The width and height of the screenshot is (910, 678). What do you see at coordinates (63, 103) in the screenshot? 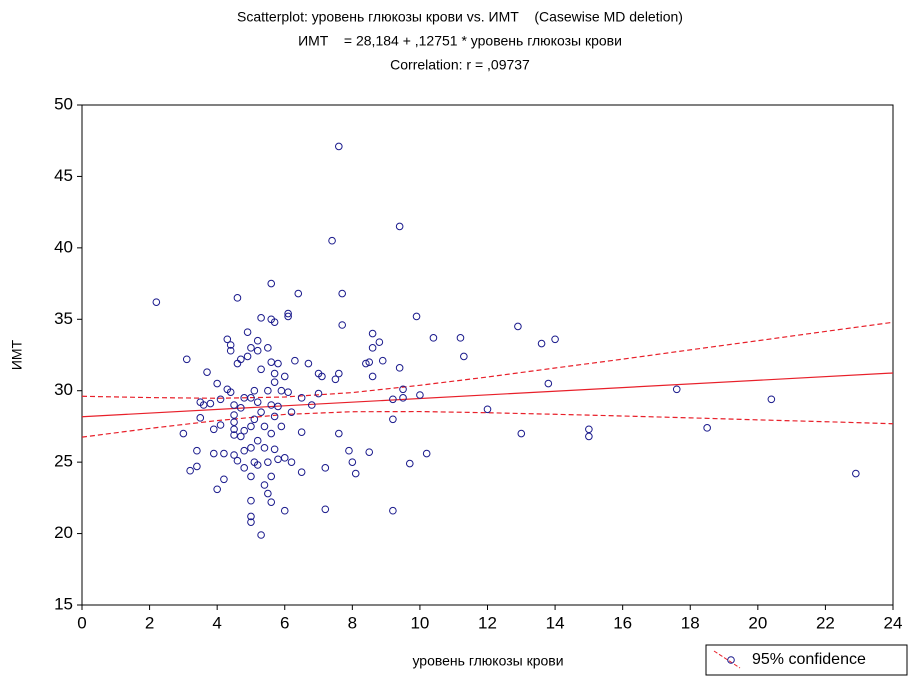
I see `y-tick-label: 50` at bounding box center [63, 103].